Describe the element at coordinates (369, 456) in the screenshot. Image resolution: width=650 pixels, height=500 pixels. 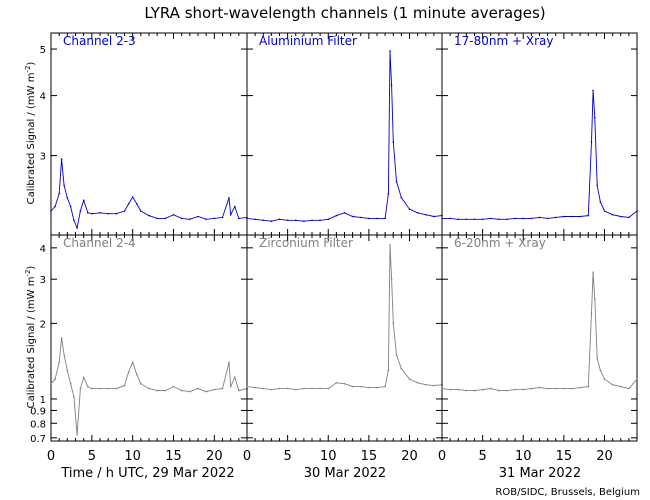
I see `x-tick-label: 15` at that location.